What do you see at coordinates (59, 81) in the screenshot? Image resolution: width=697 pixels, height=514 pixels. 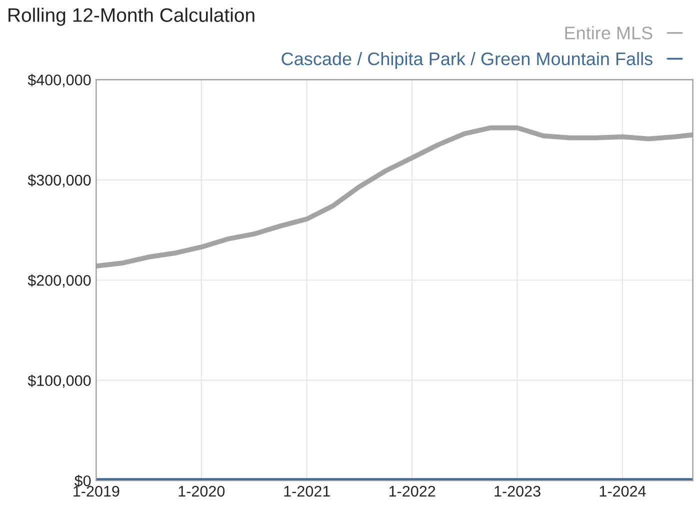 I see `y-tick-label: $400,000` at bounding box center [59, 81].